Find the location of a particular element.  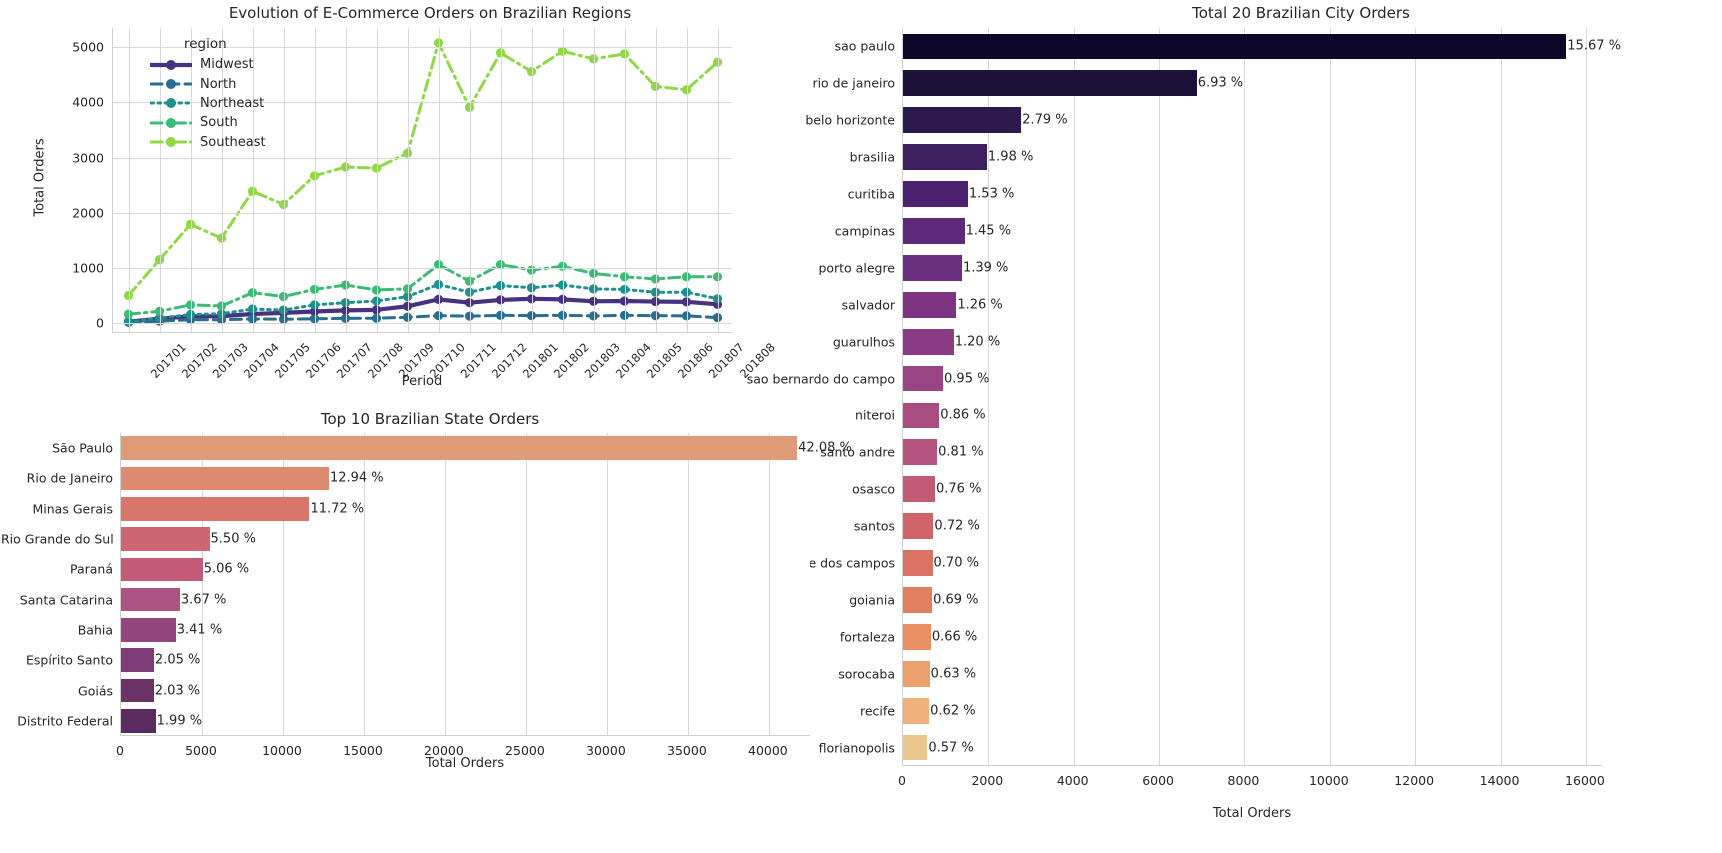

city-chart-category-label: fortaleza is located at coordinates (867, 637).